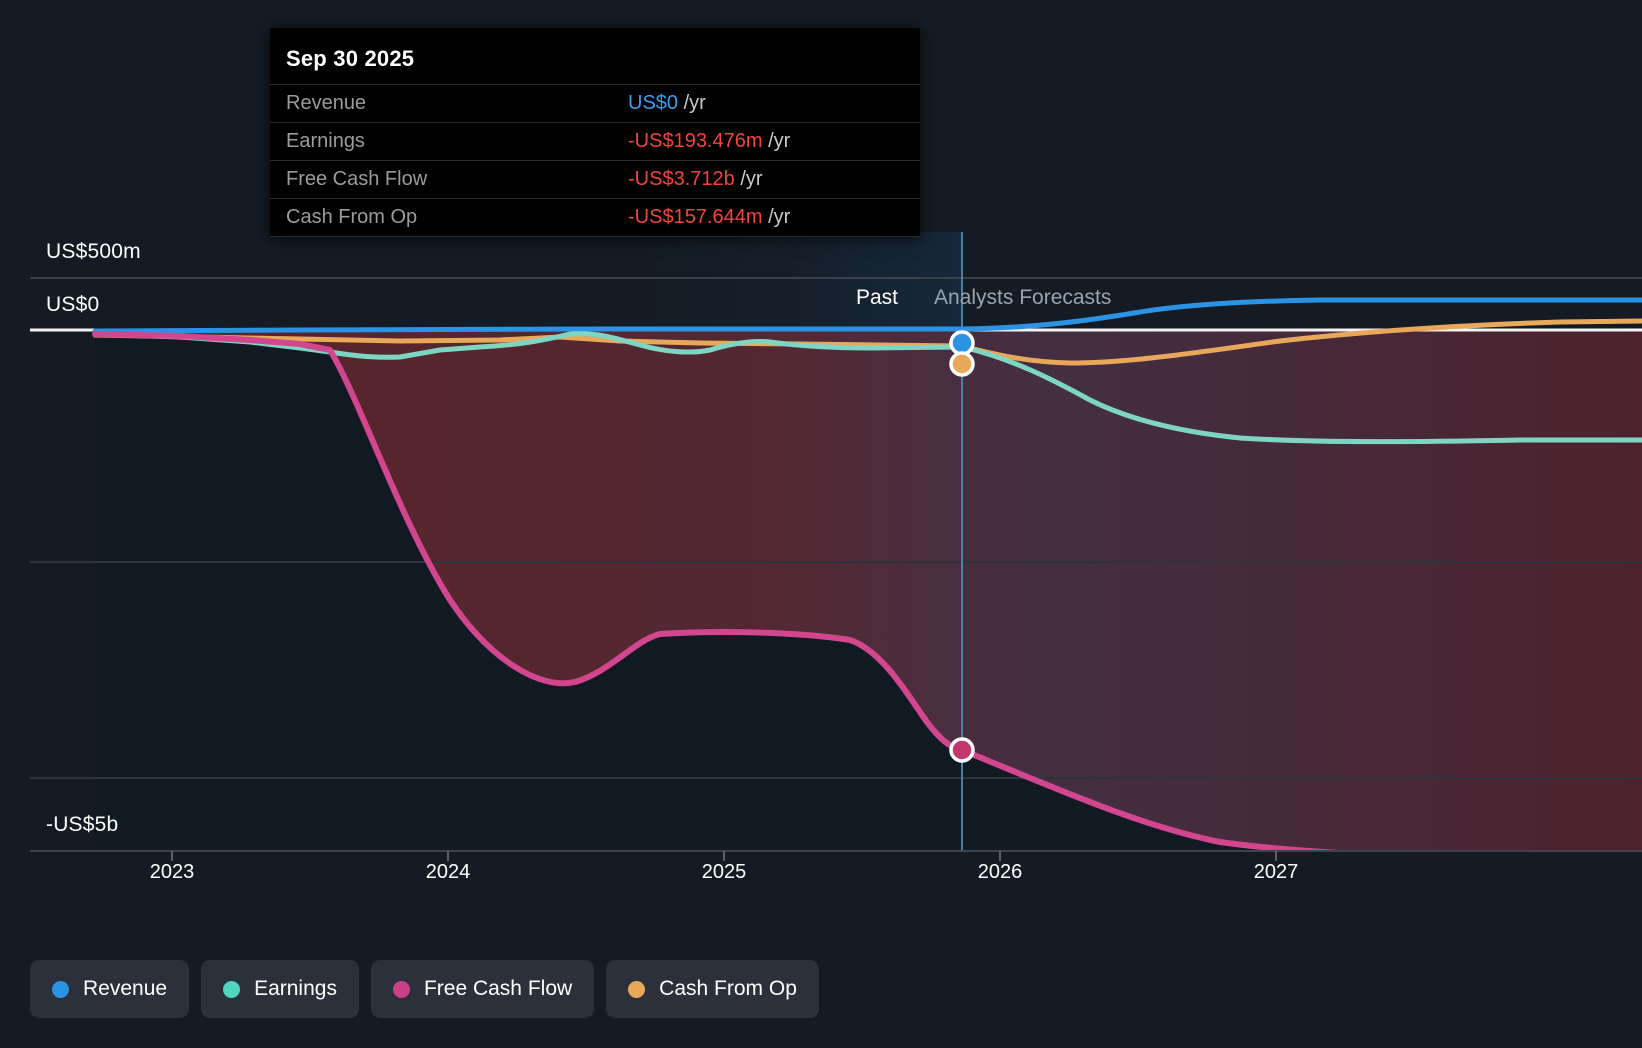 This screenshot has width=1642, height=1048. I want to click on tooltip-label-free-cash-flow: Free Cash Flow, so click(357, 179).